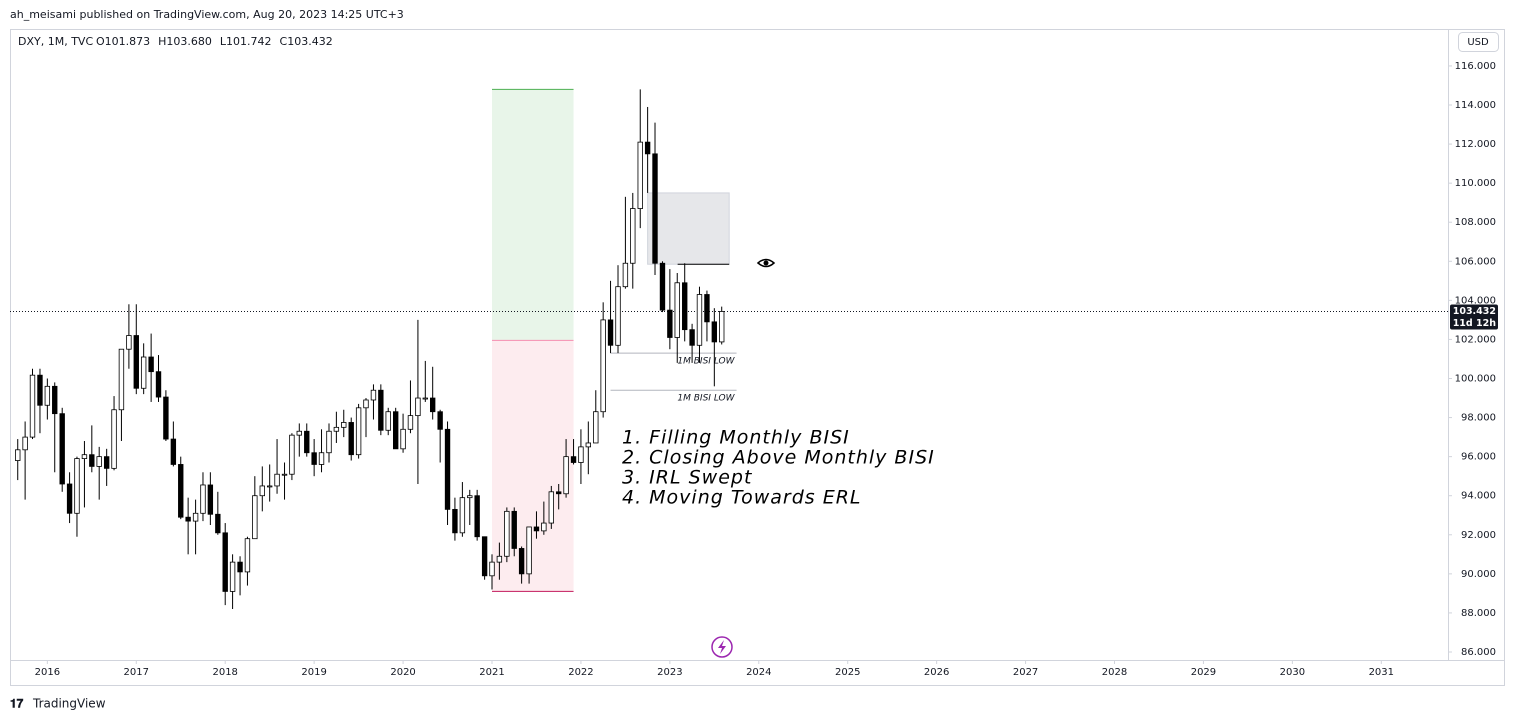 This screenshot has width=1515, height=721. I want to click on x-tick-label: 2029, so click(1203, 672).